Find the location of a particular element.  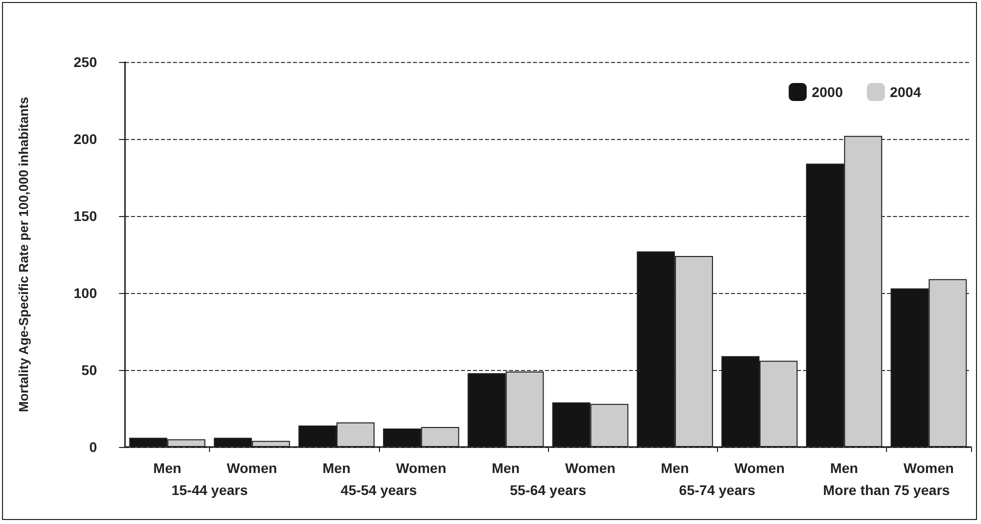

text: 15-44 years is located at coordinates (209, 490).